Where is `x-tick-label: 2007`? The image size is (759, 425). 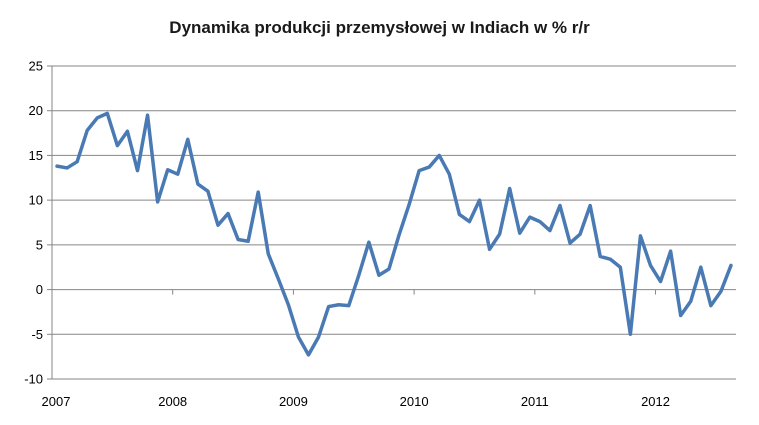 x-tick-label: 2007 is located at coordinates (56, 401).